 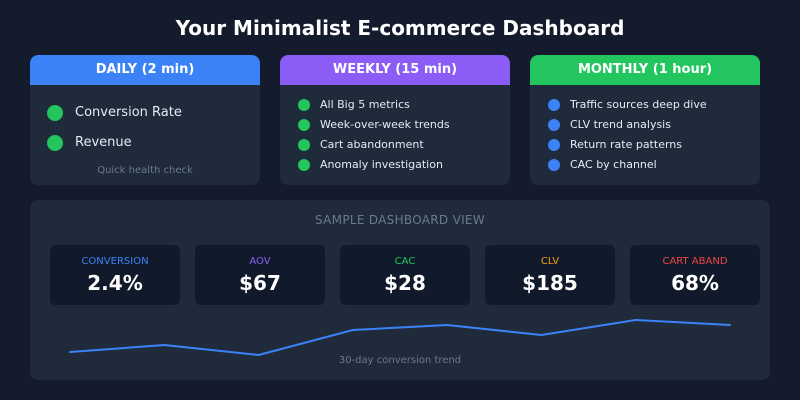 What do you see at coordinates (645, 125) in the screenshot?
I see `list-item: CLV trend analysis` at bounding box center [645, 125].